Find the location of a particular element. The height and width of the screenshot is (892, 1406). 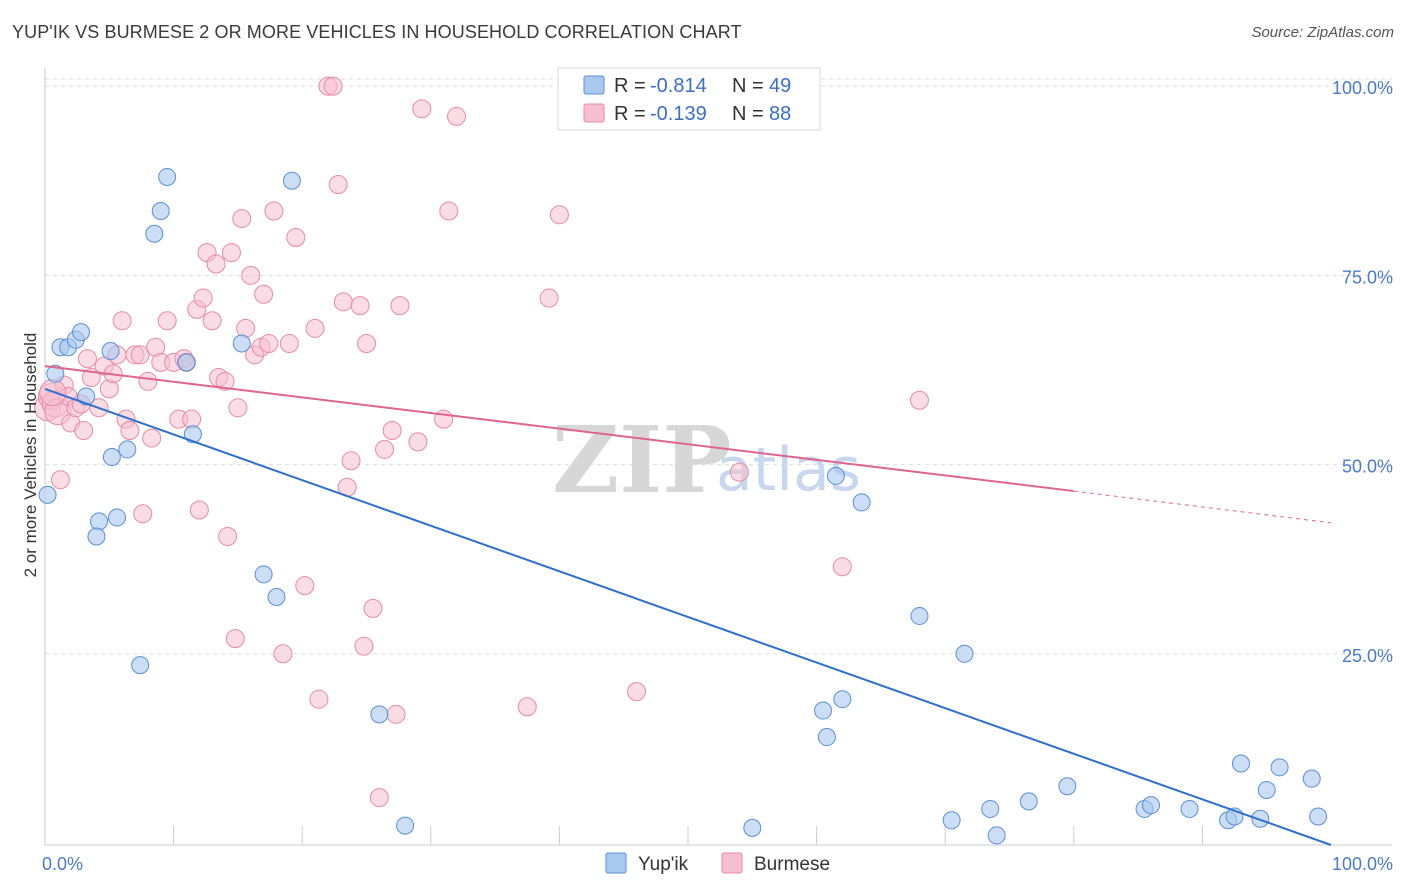

series-swatch-burmese is located at coordinates (732, 863).